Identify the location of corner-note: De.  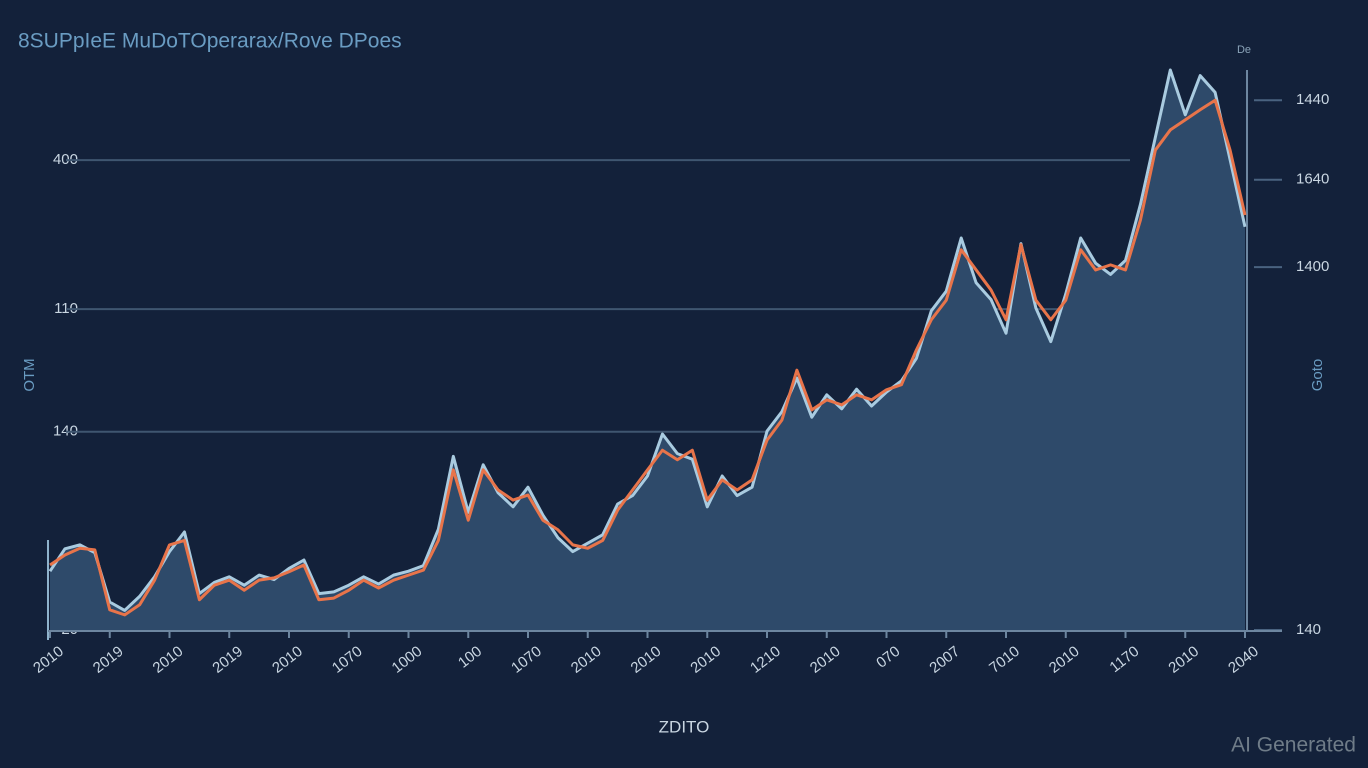
(1244, 50).